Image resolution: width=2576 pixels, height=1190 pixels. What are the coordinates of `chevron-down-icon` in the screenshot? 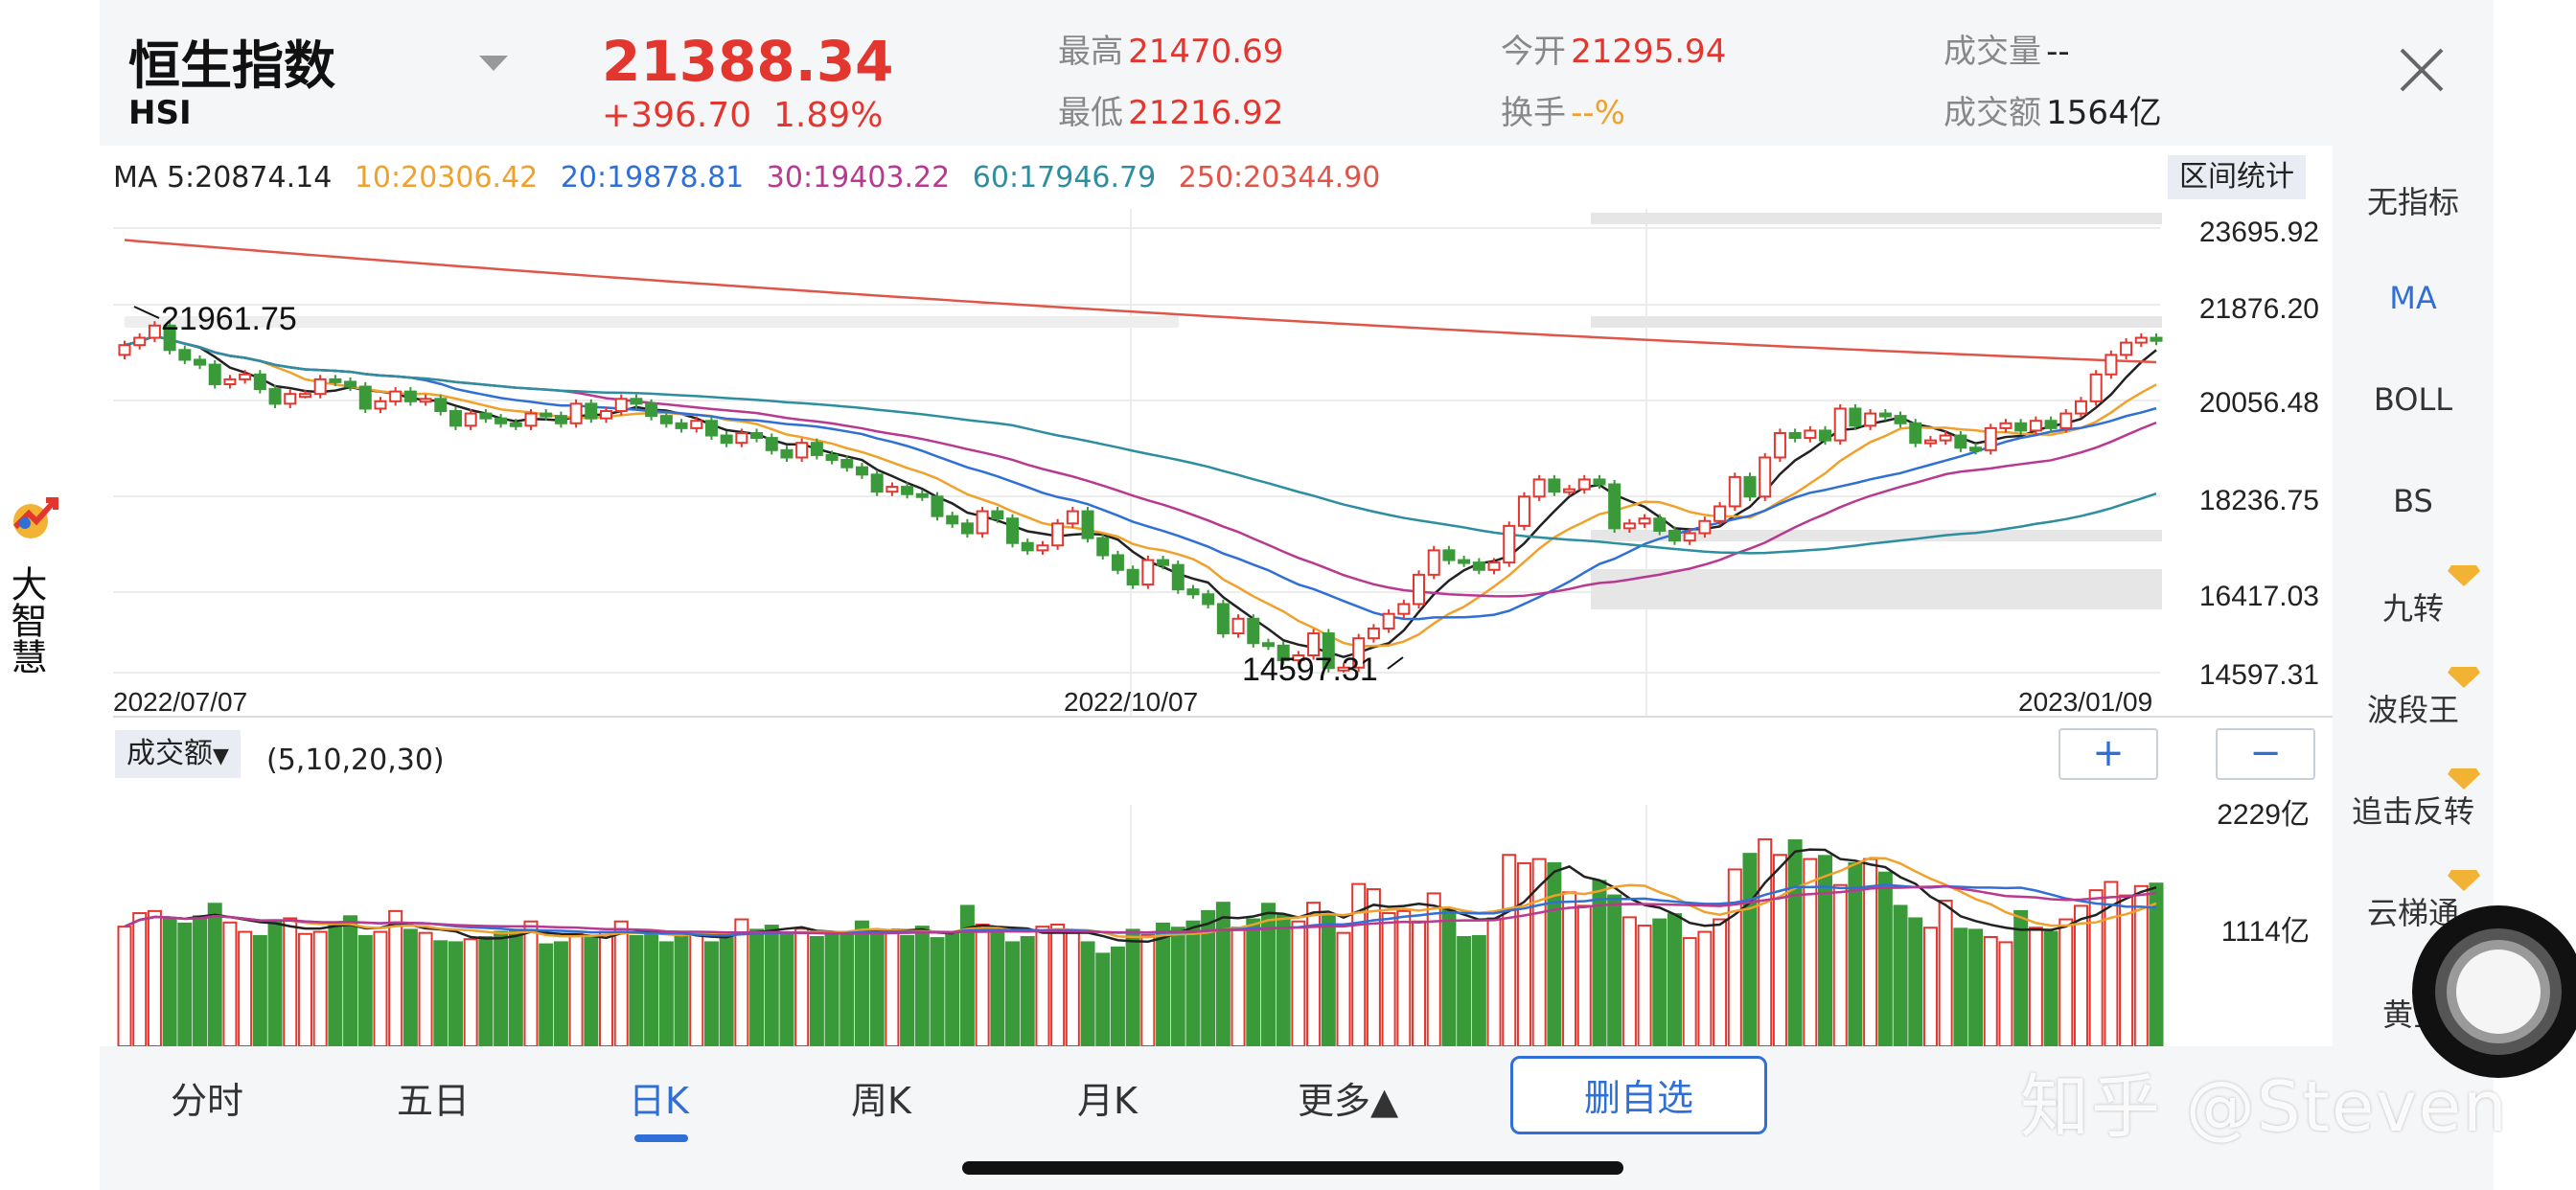 It's located at (493, 64).